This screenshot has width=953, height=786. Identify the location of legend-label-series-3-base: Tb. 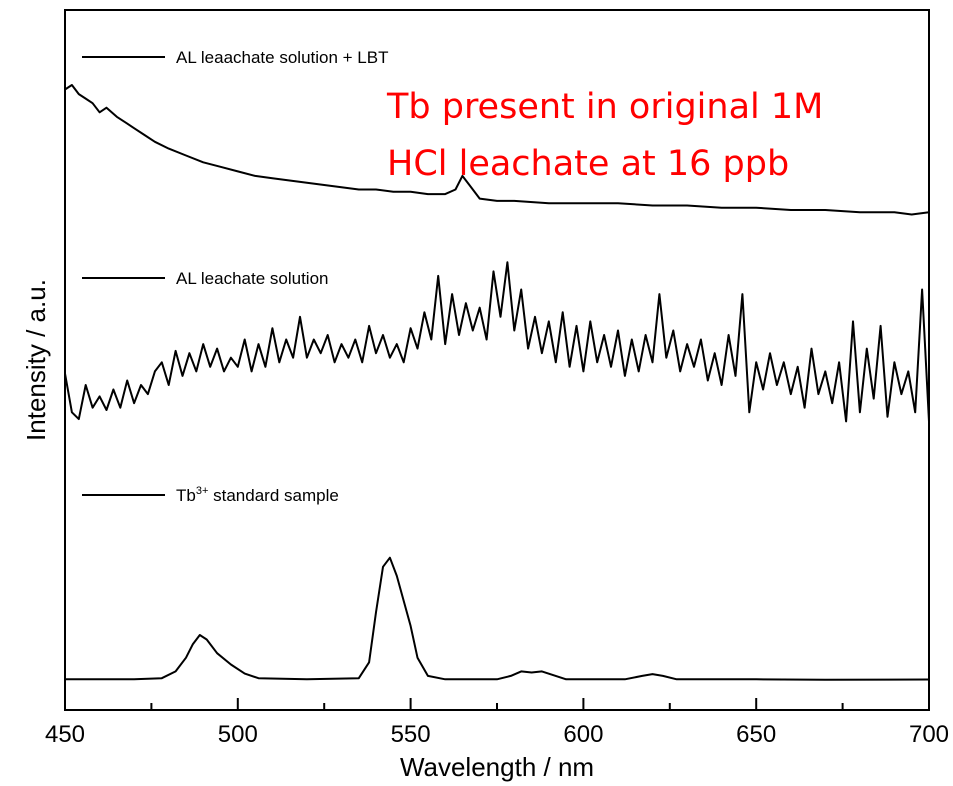
(186, 495).